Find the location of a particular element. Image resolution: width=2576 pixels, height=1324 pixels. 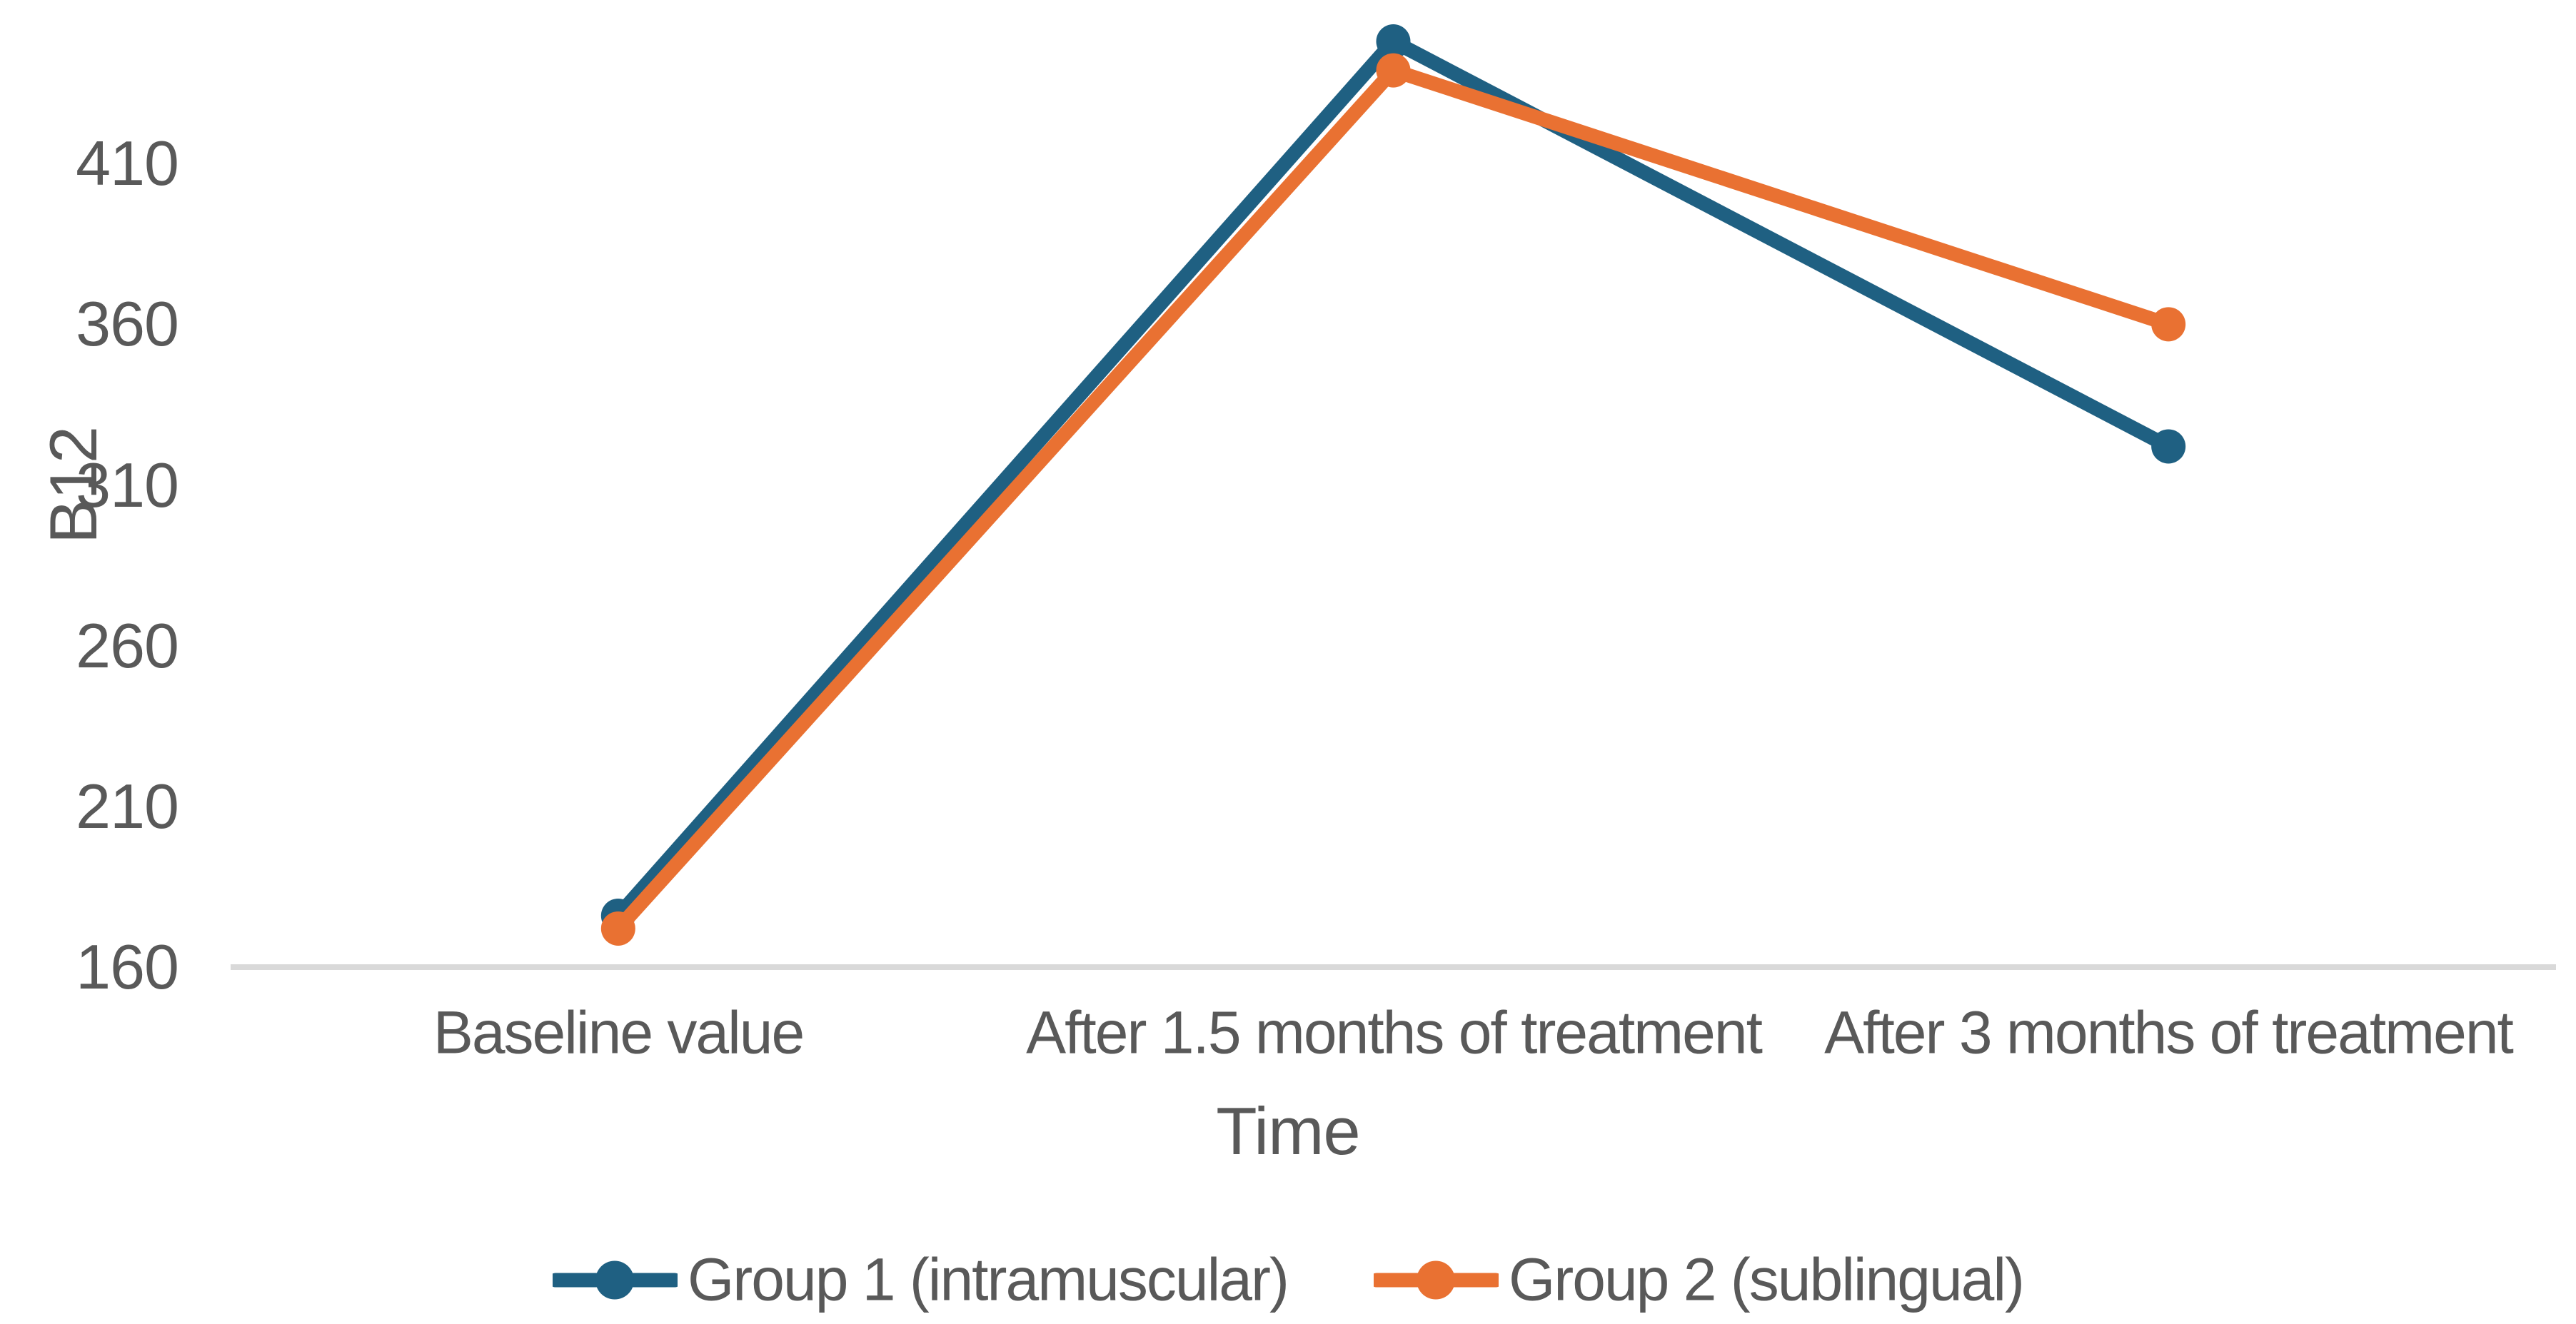

x-category-label: Baseline value is located at coordinates (619, 1032).